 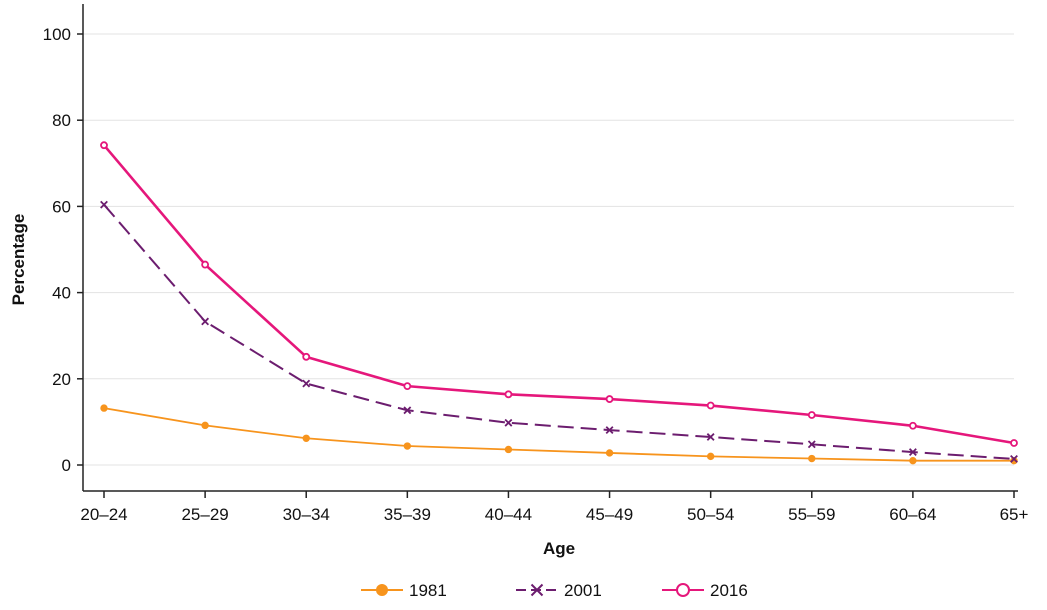 I want to click on y-axis-ticks: 0 20 40 60 80 100, so click(x=63, y=250).